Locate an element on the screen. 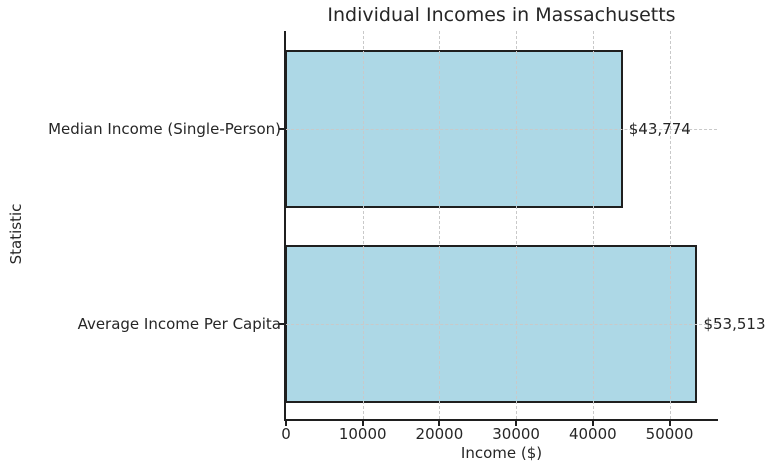 The width and height of the screenshot is (768, 473). y-axis-spine is located at coordinates (285, 226).